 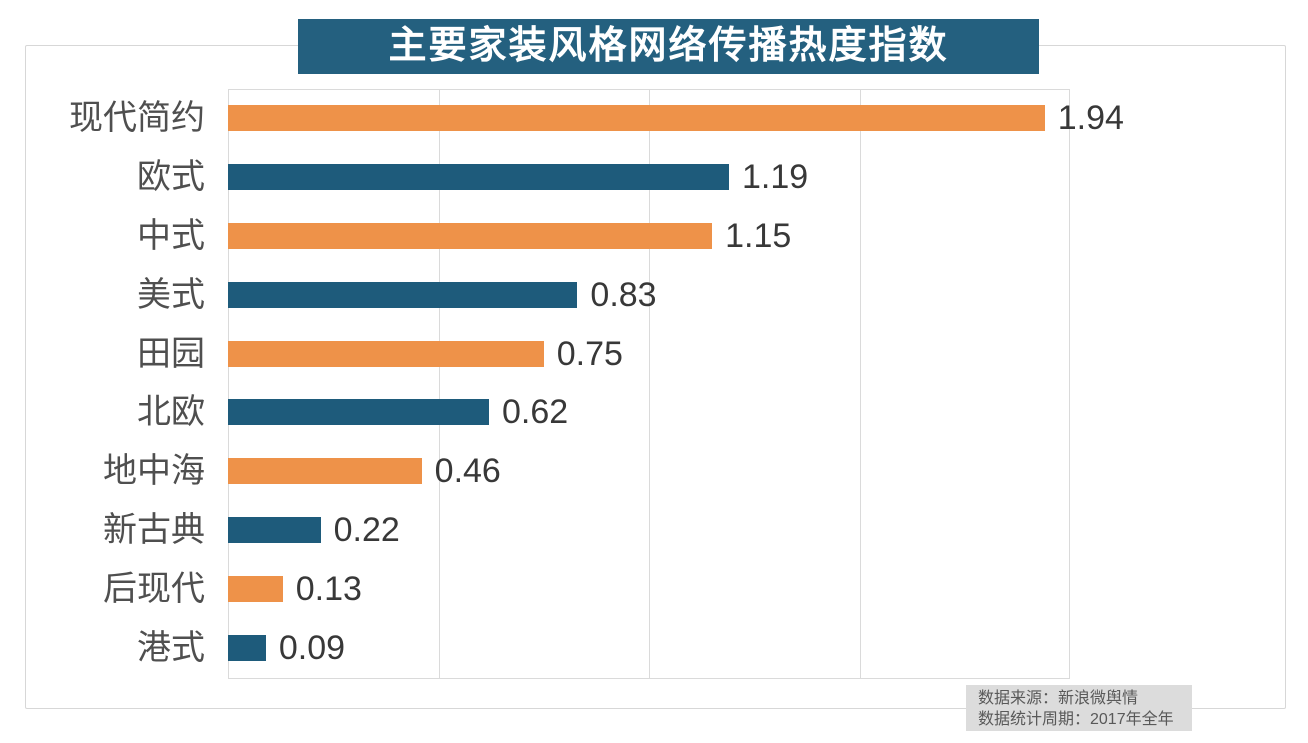 I want to click on value-label: 1.94, so click(x=1090, y=118).